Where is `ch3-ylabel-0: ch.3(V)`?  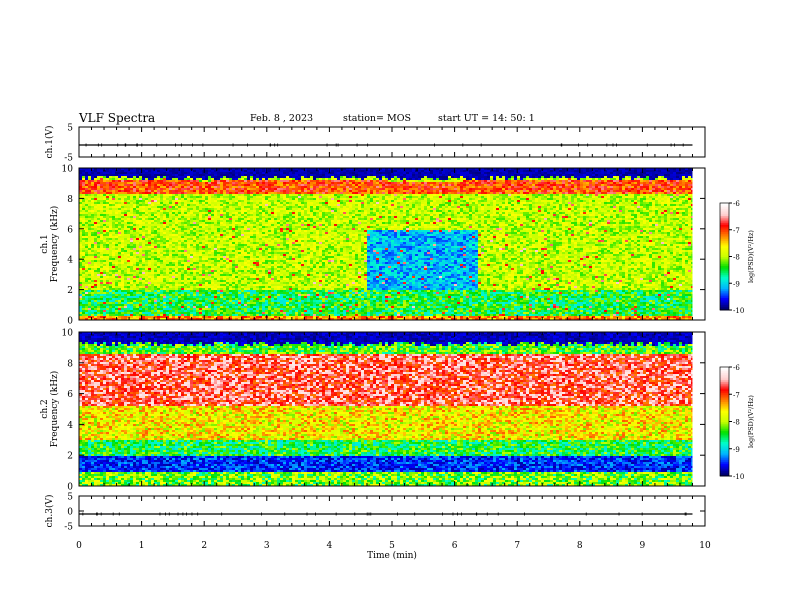 ch3-ylabel-0: ch.3(V) is located at coordinates (49, 511).